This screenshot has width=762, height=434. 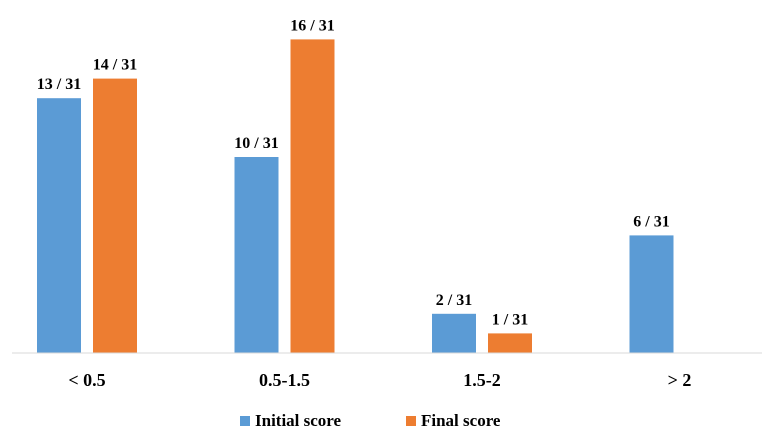 I want to click on data-label-final-2: 1 / 31, so click(x=510, y=319).